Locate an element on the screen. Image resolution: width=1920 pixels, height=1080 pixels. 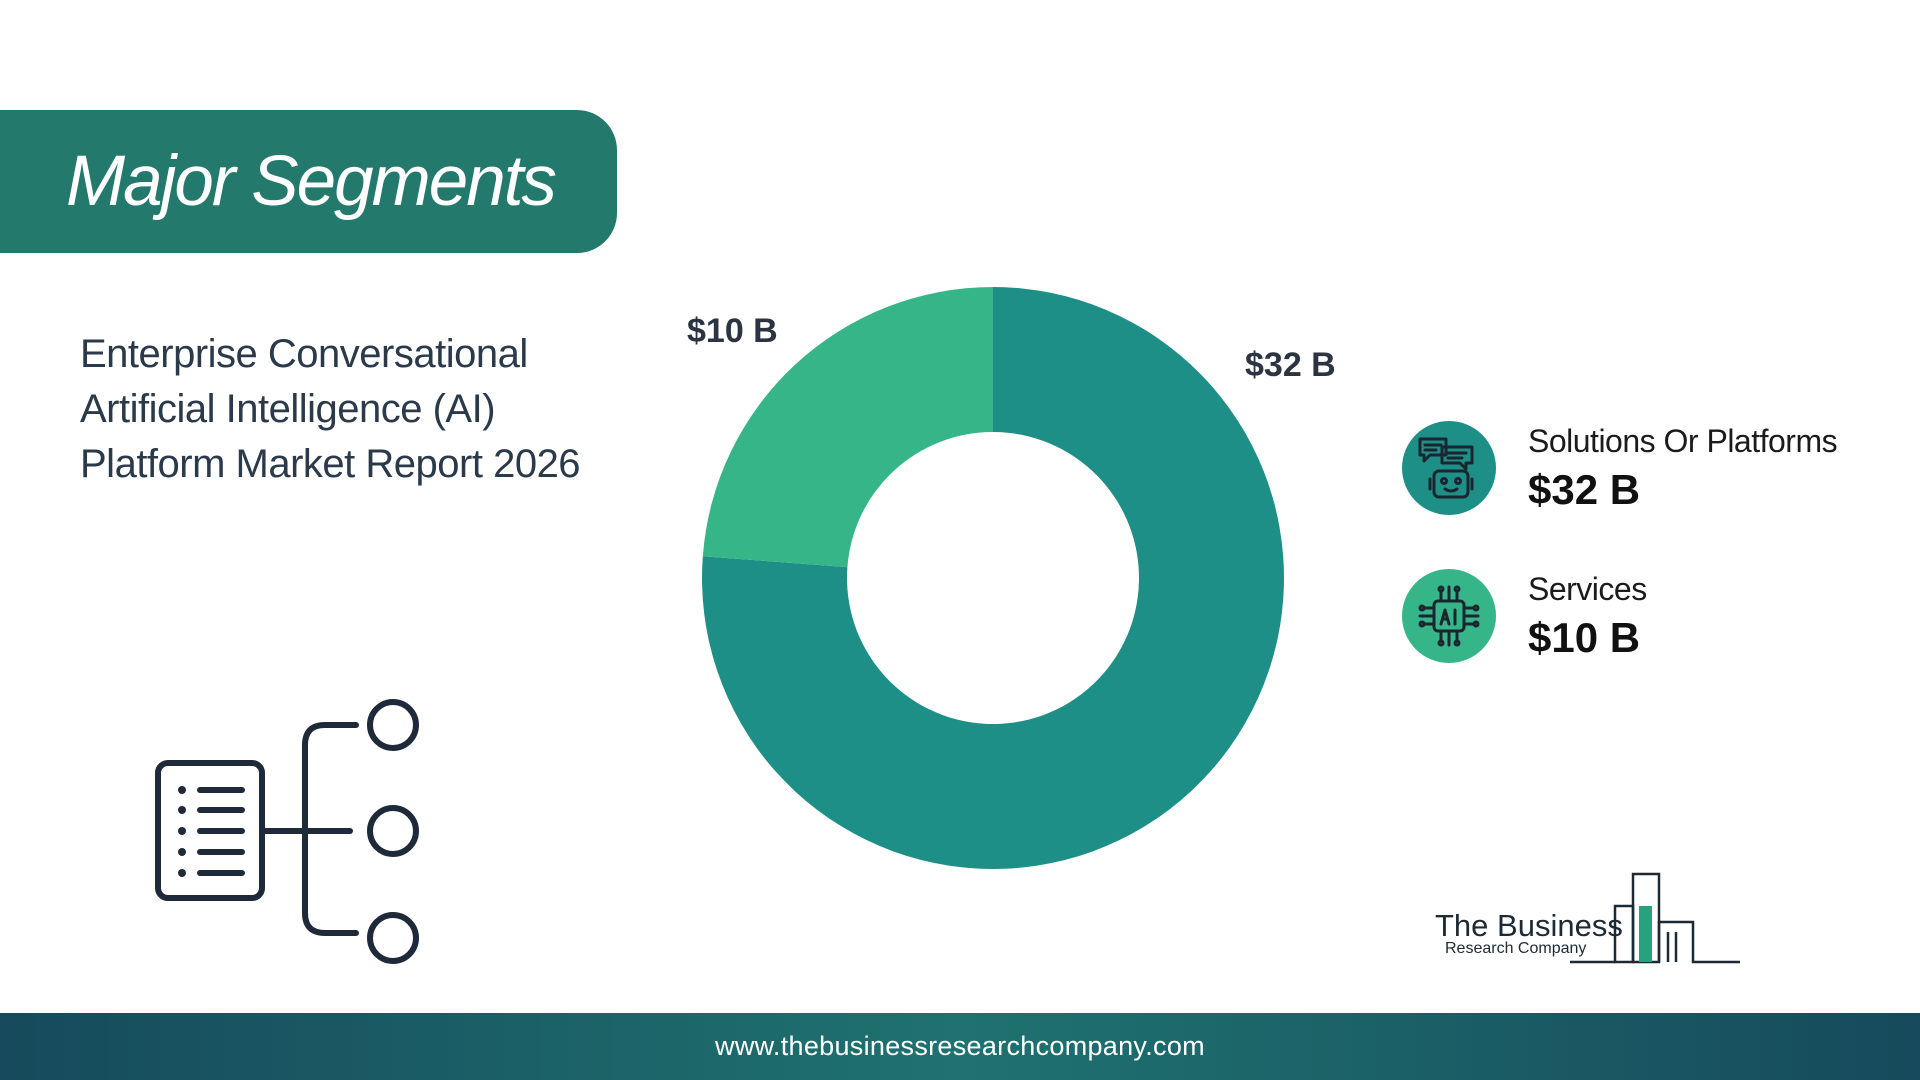
legend-swatch-services is located at coordinates (1449, 616).